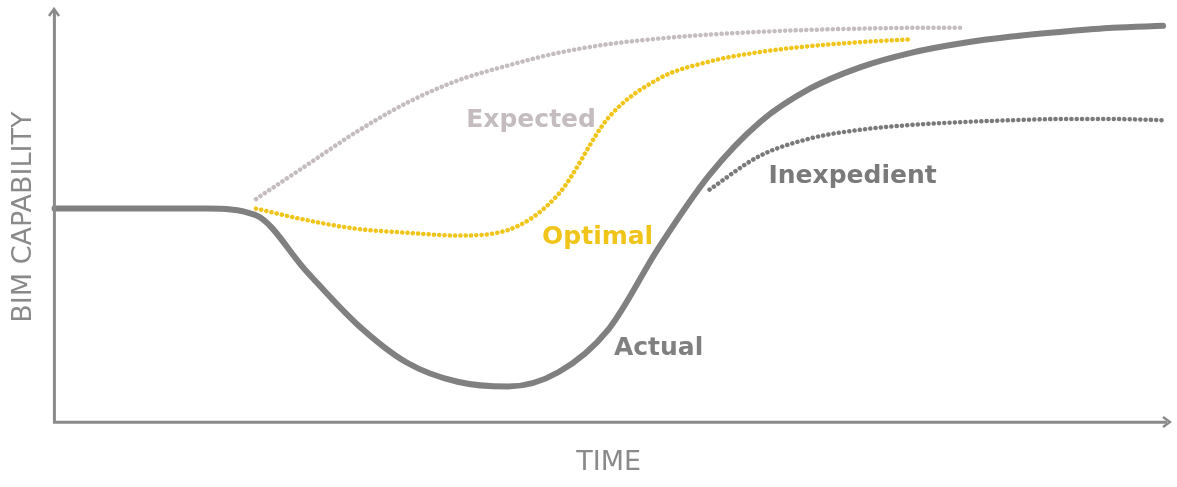  What do you see at coordinates (608, 460) in the screenshot?
I see `x-axis-title: TIME` at bounding box center [608, 460].